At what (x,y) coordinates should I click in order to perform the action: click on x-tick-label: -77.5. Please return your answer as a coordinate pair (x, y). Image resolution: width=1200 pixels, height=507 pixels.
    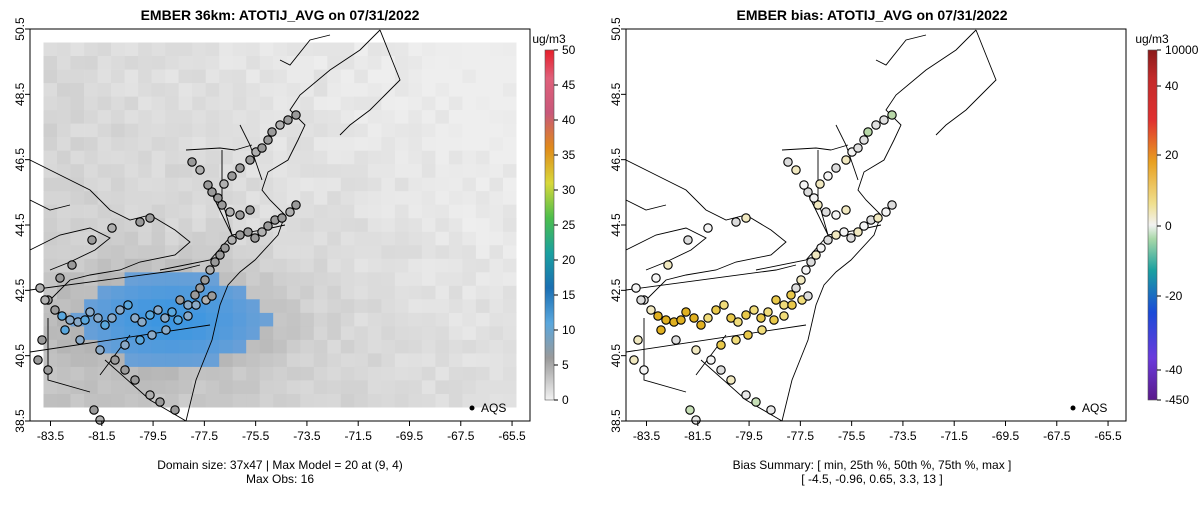
    Looking at the image, I should click on (205, 436).